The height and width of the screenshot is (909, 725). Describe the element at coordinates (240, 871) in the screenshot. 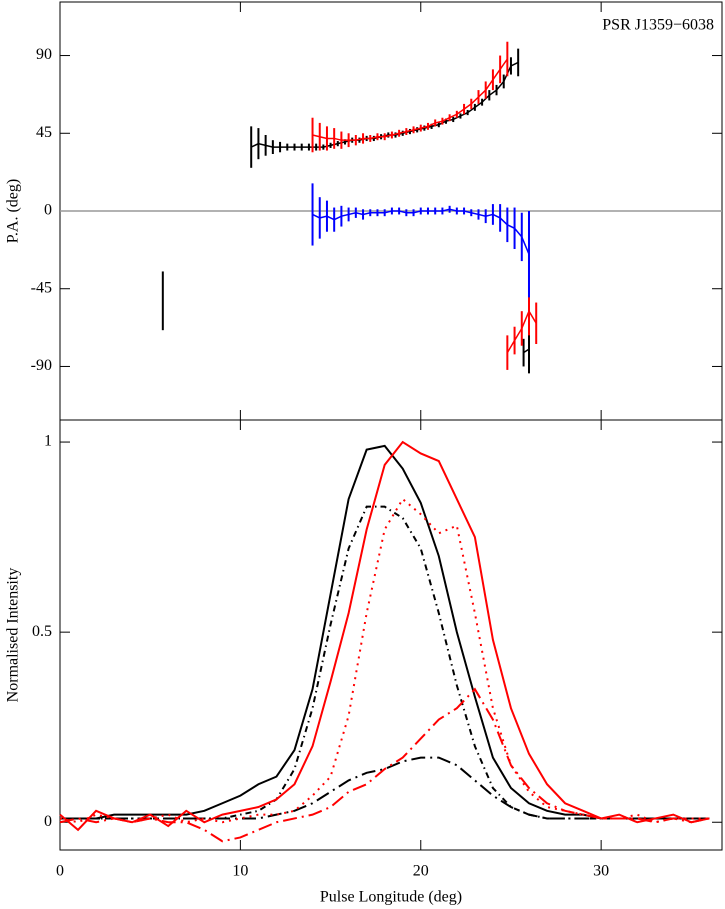

I see `x-tick-label: 10` at that location.